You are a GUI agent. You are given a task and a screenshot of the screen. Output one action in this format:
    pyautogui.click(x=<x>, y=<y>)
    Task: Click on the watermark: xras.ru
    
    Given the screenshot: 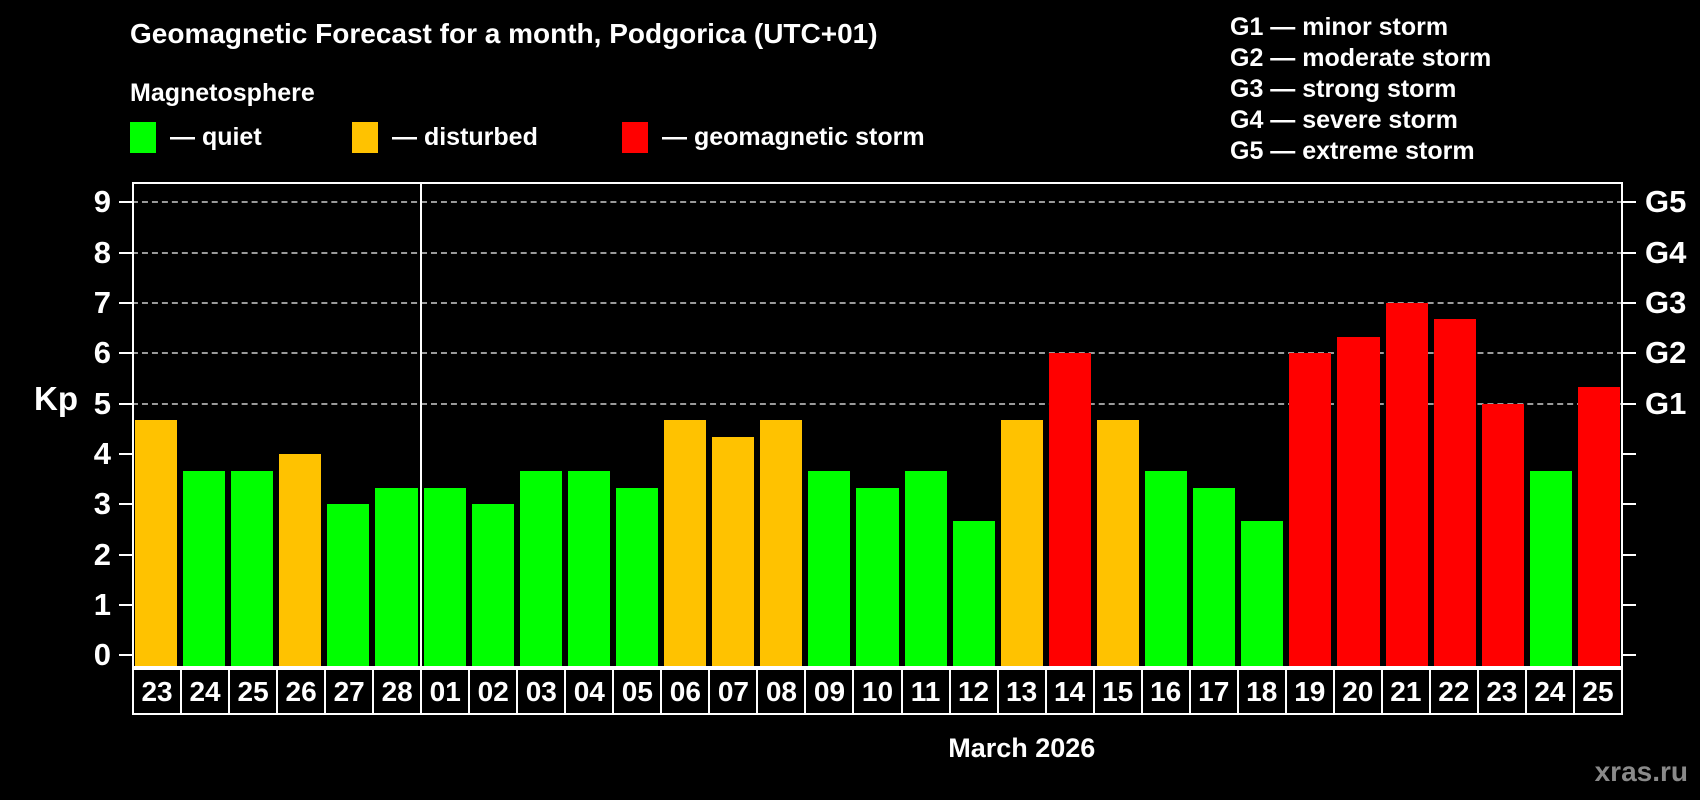 What is the action you would take?
    pyautogui.click(x=1641, y=771)
    